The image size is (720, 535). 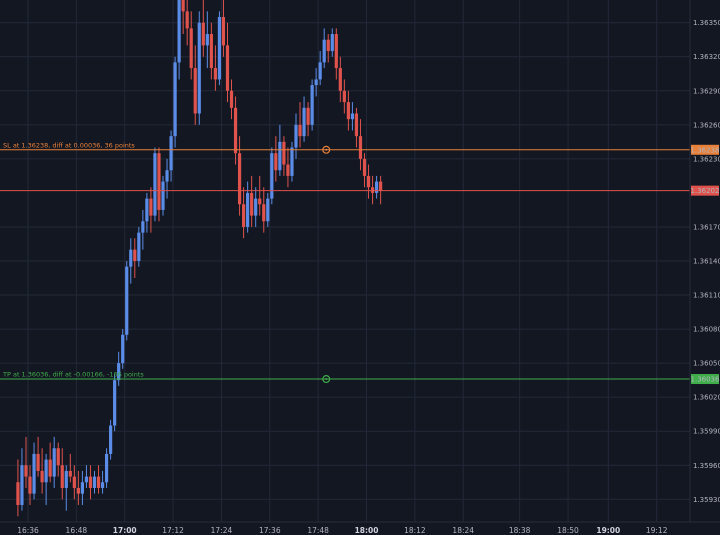 I want to click on take-profit-drag-handle, so click(x=326, y=379).